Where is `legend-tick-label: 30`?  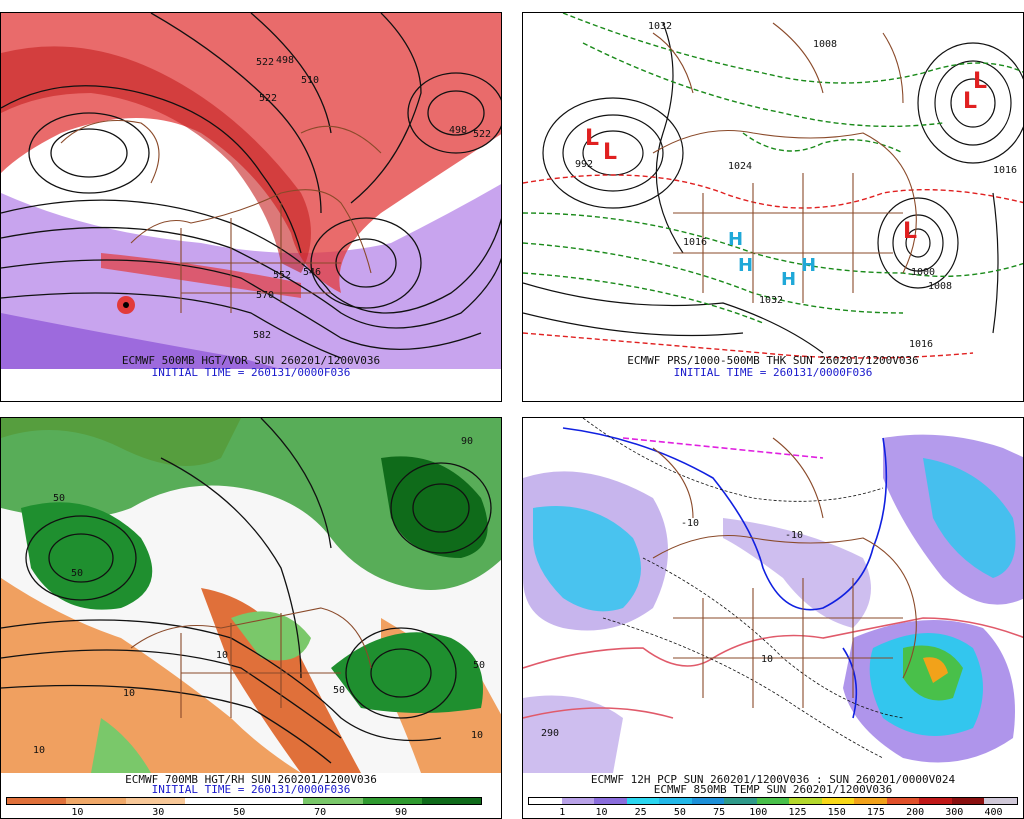
legend-tick-label: 30 is located at coordinates (158, 812).